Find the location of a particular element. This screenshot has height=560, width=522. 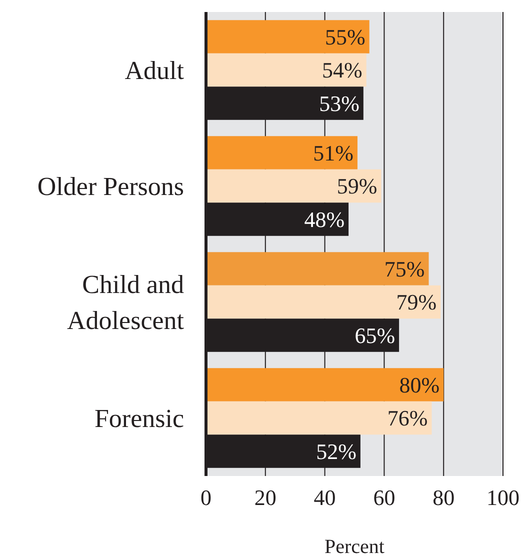

y-tick-label: Child and Adolescent is located at coordinates (126, 303).